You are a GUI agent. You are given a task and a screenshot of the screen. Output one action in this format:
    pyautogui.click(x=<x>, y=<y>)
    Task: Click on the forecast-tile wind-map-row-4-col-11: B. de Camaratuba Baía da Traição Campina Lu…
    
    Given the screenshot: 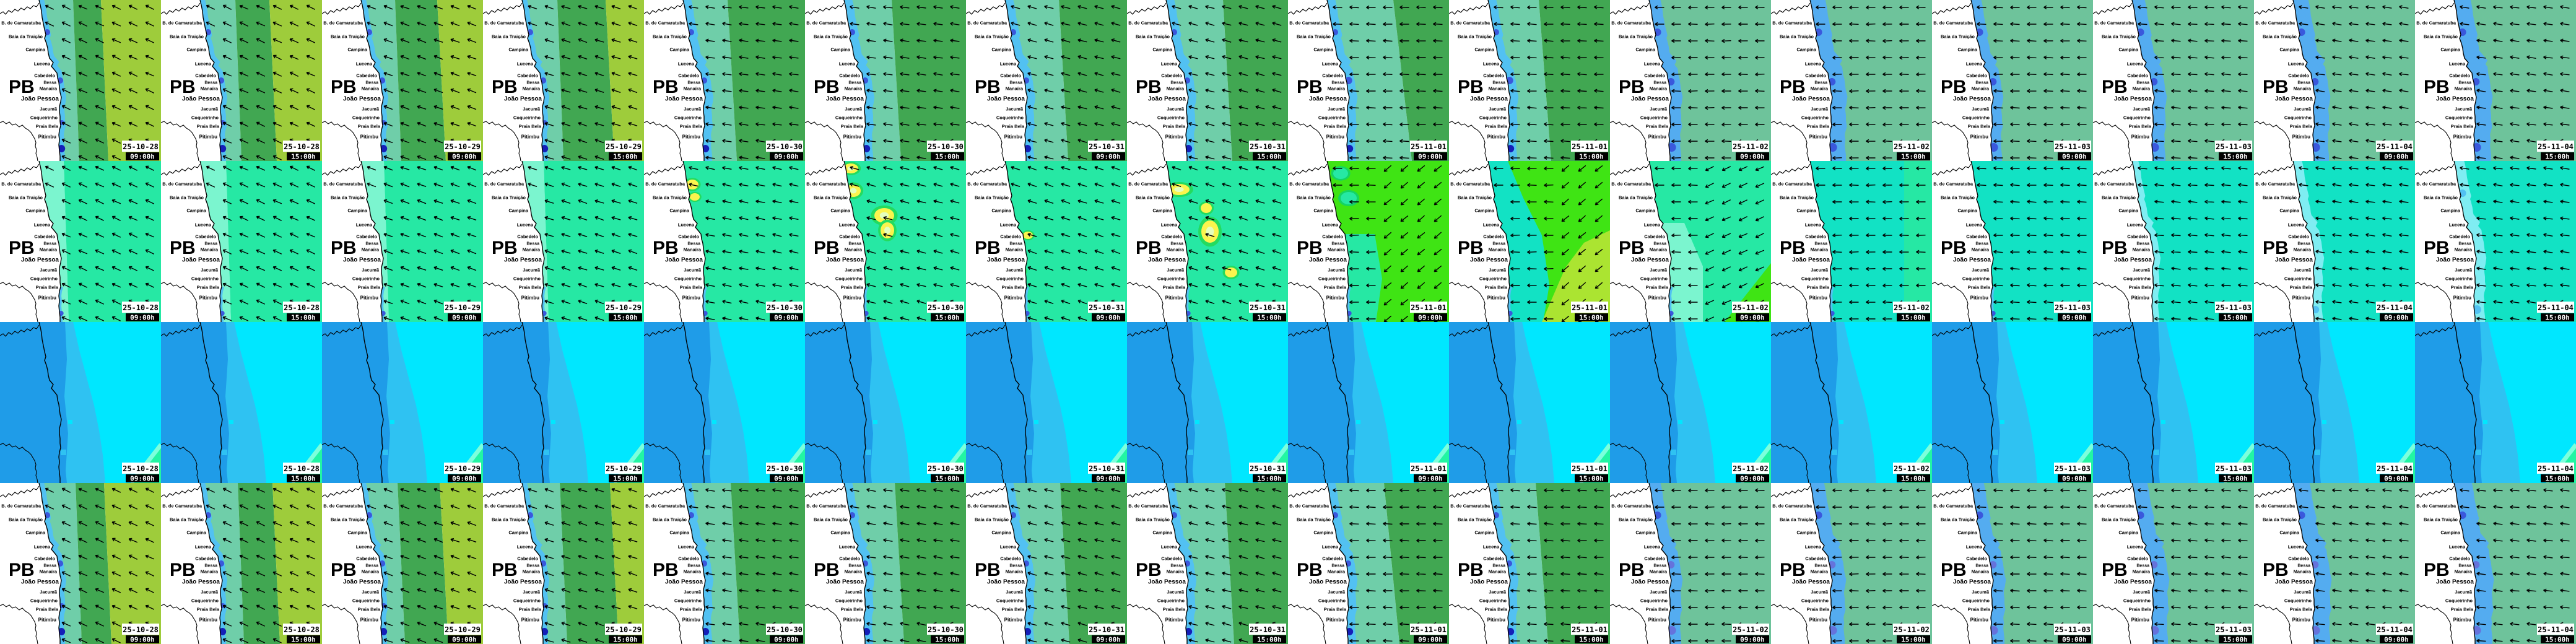 What is the action you would take?
    pyautogui.click(x=1690, y=563)
    